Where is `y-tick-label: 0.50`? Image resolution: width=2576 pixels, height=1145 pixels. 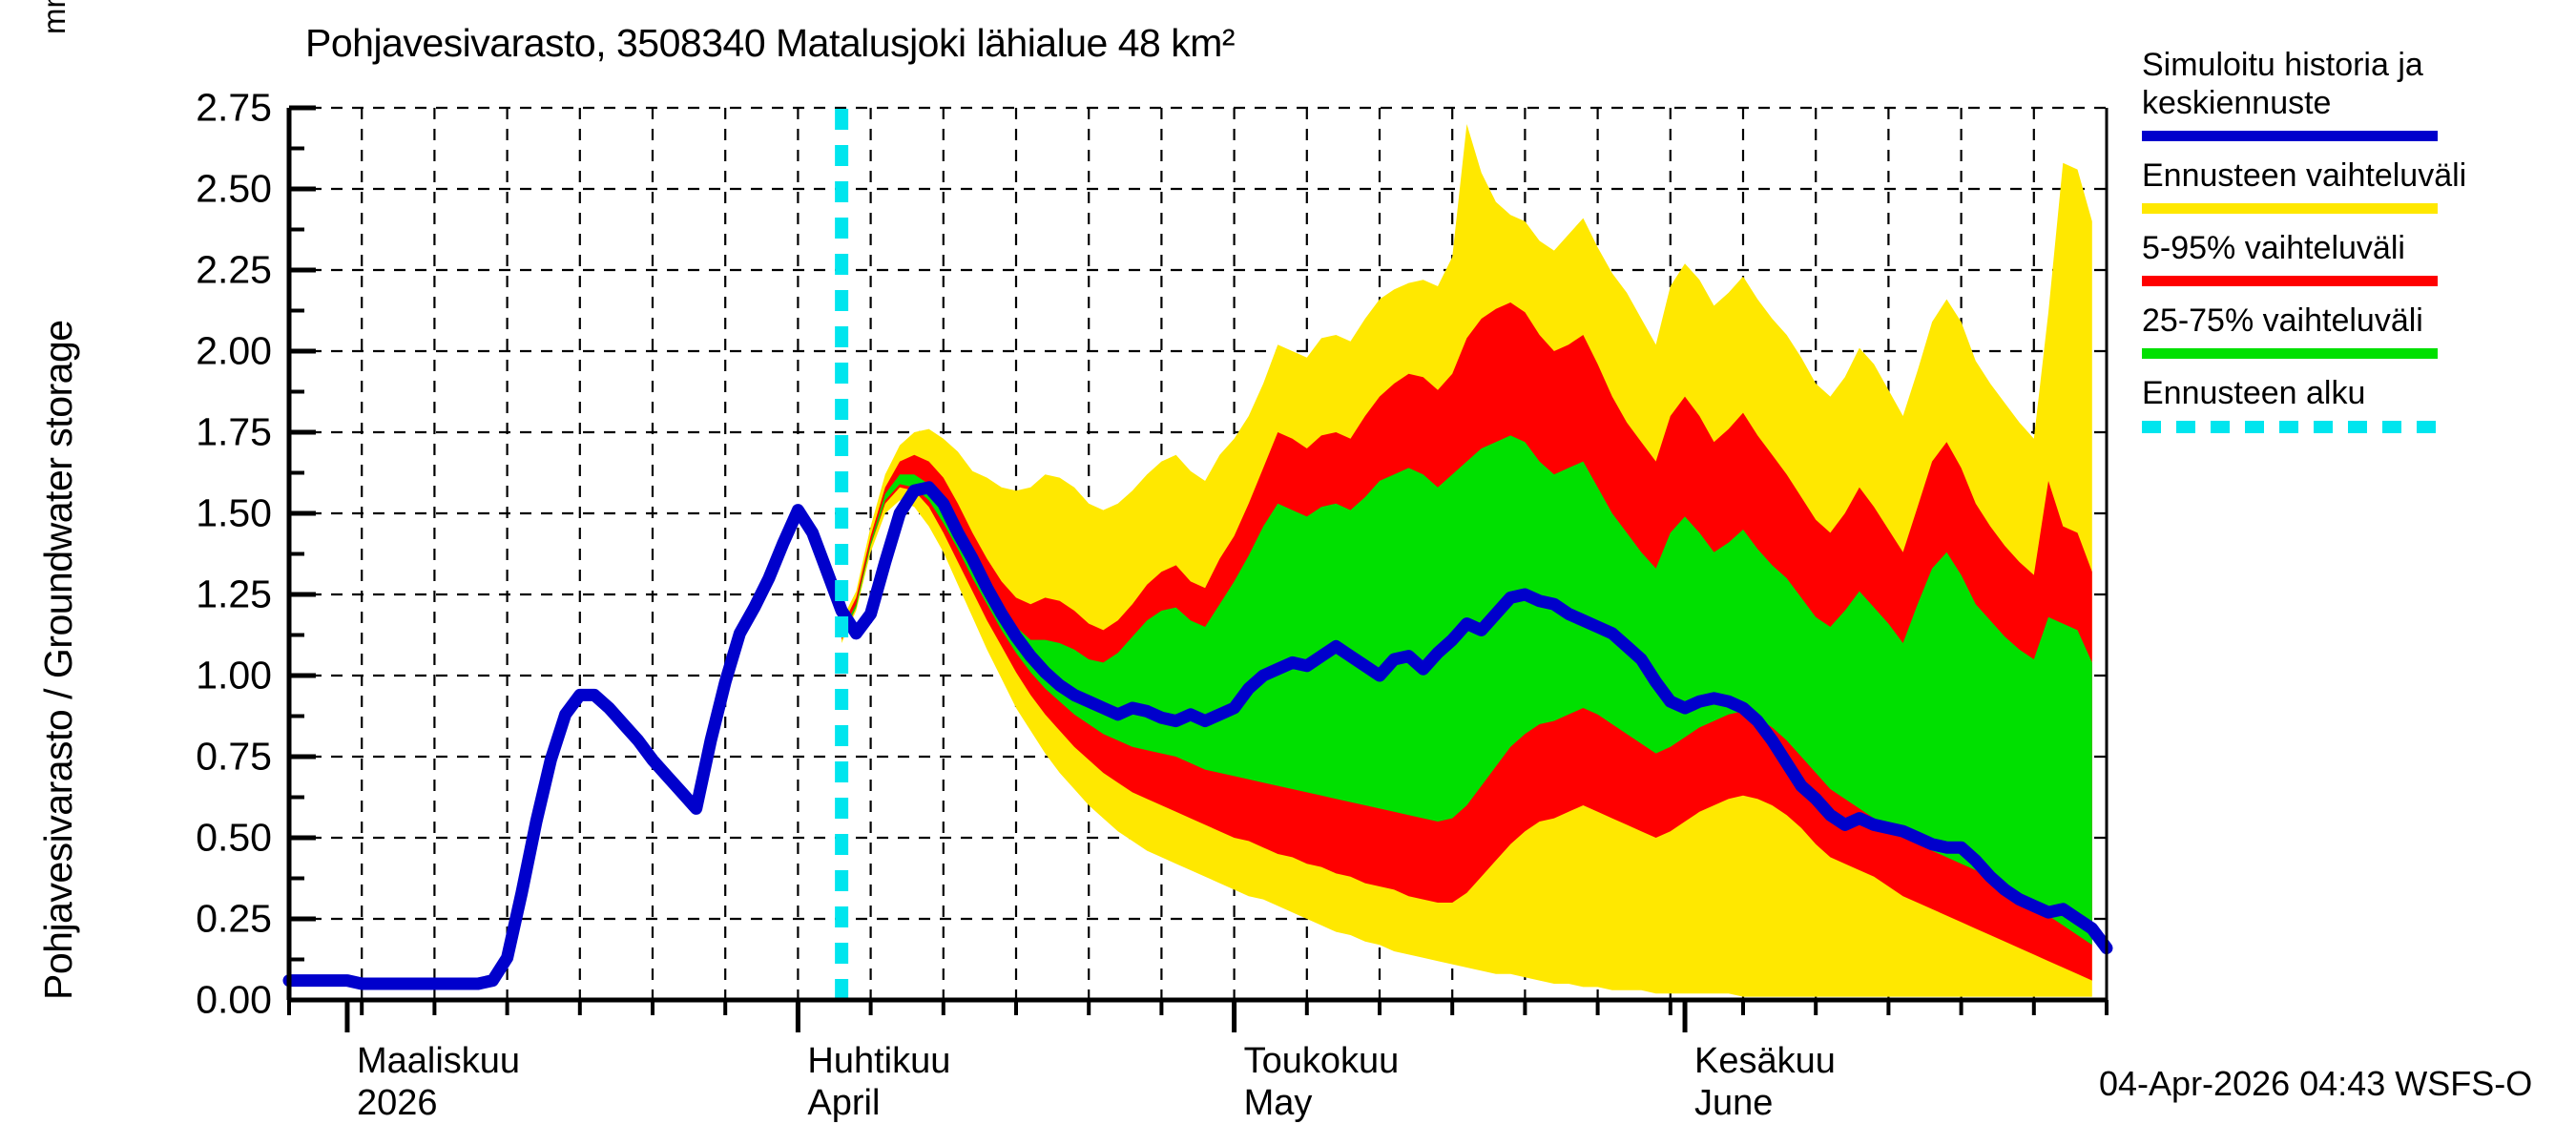 y-tick-label: 0.50 is located at coordinates (234, 838).